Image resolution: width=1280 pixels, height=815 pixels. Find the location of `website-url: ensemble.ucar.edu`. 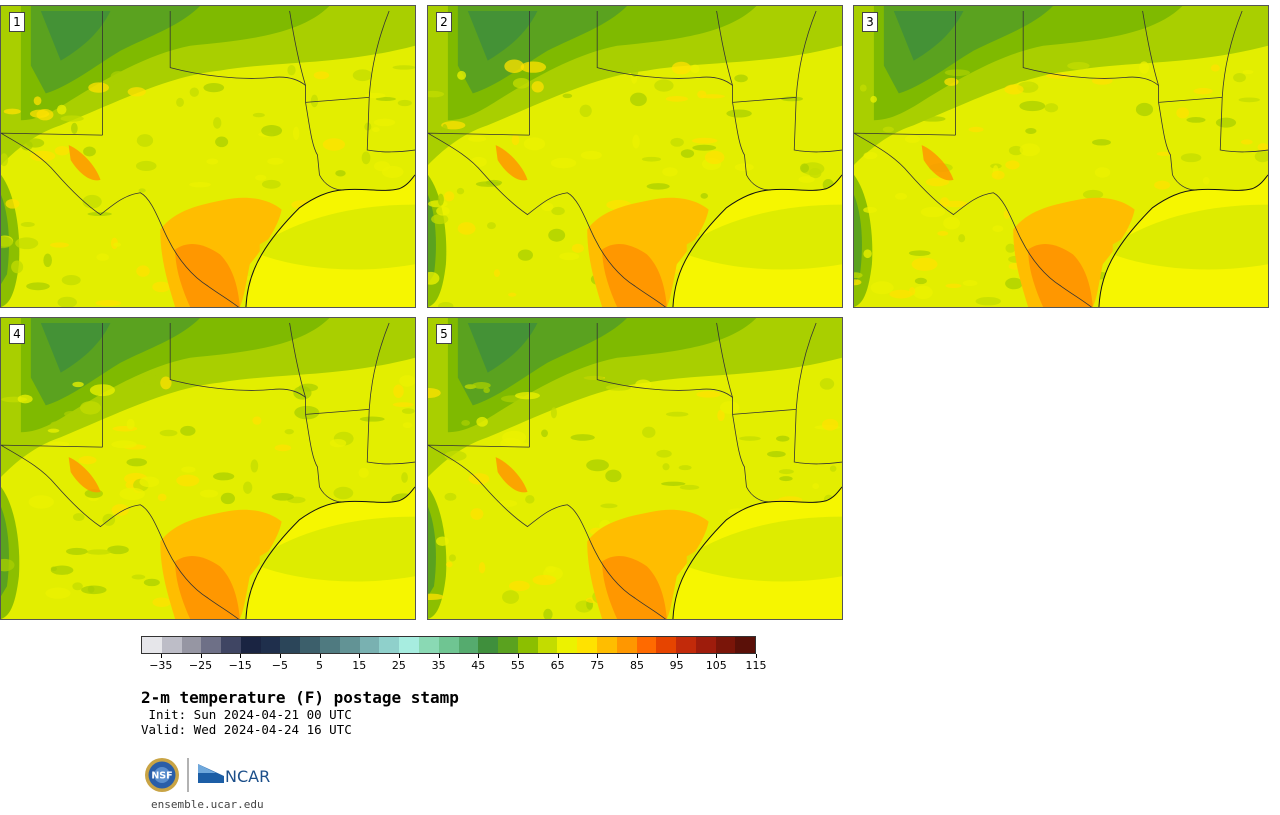

website-url: ensemble.ucar.edu is located at coordinates (207, 804).